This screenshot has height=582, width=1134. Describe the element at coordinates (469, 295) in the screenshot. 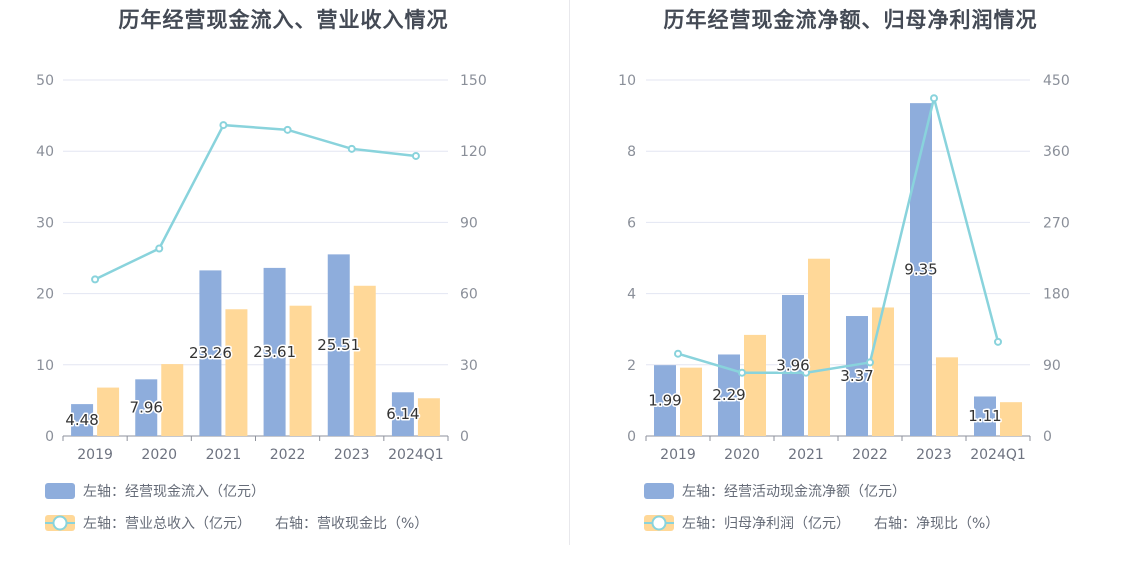

I see `y-right-tick-label: 60` at that location.